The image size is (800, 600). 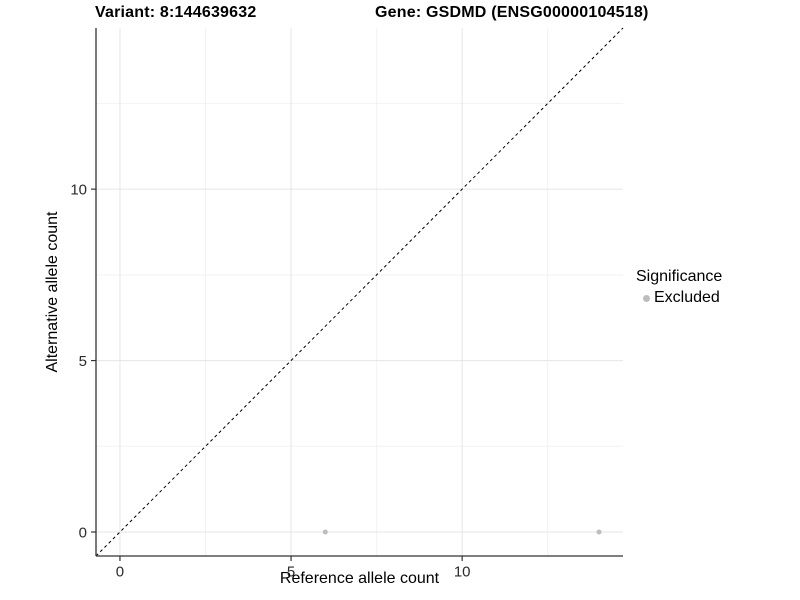 What do you see at coordinates (679, 276) in the screenshot?
I see `legend-title: Significance` at bounding box center [679, 276].